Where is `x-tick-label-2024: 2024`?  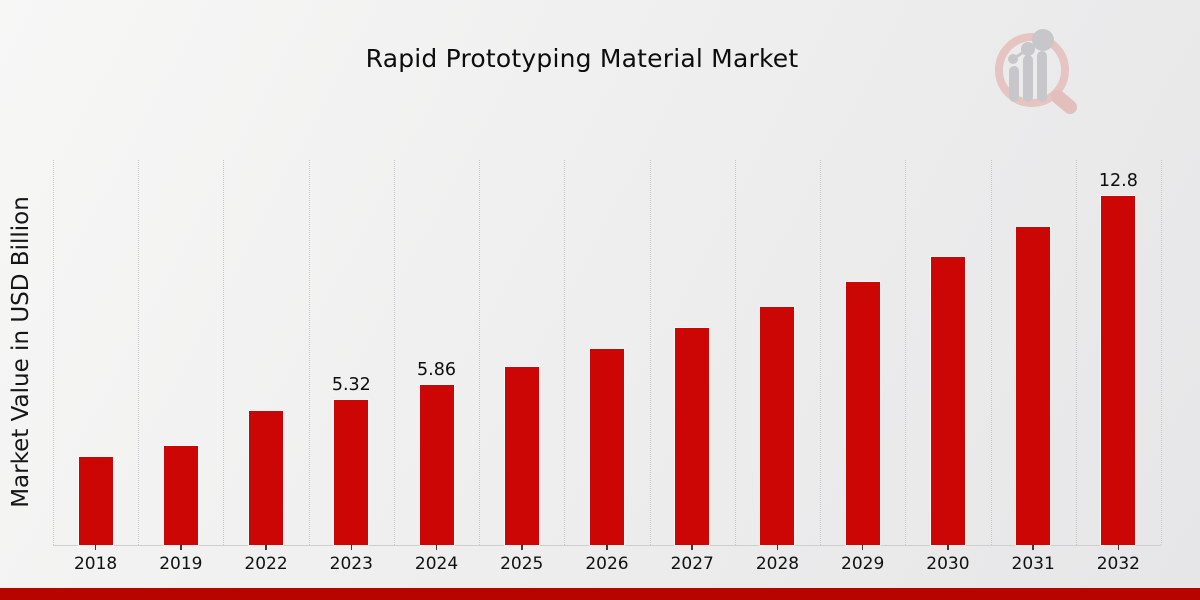
x-tick-label-2024: 2024 is located at coordinates (436, 564).